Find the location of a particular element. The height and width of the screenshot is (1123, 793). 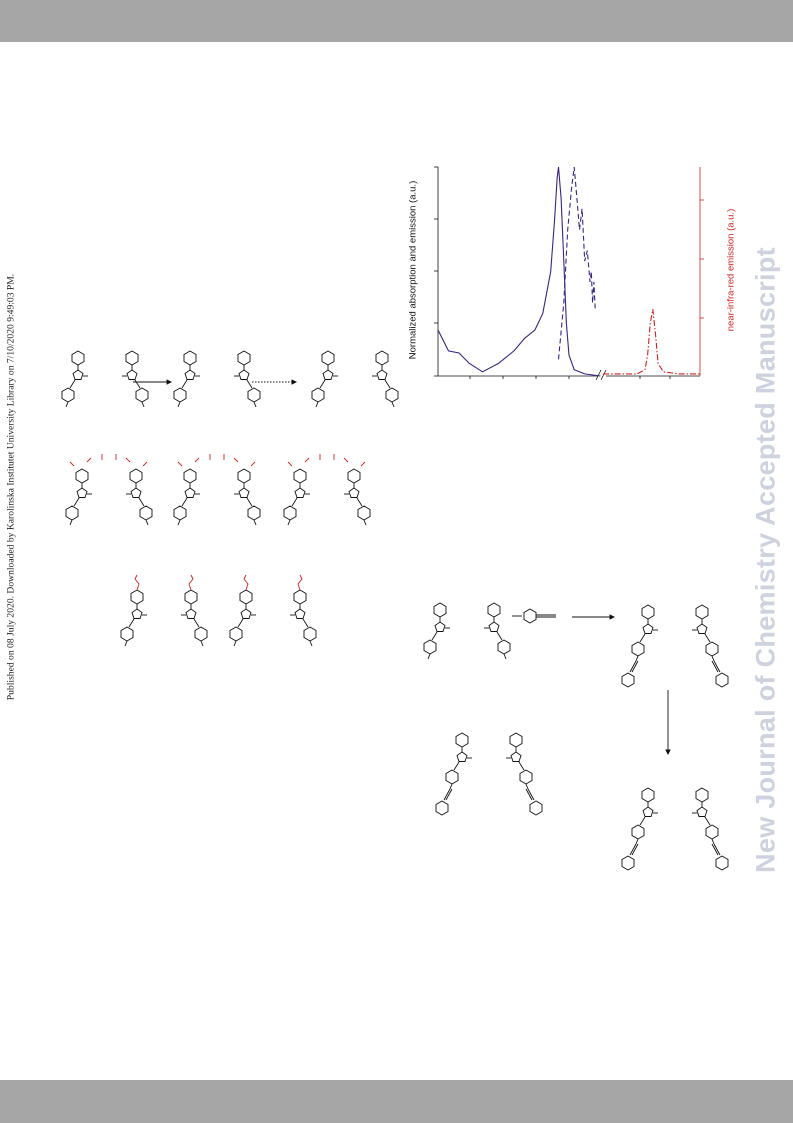

chart-series-layer is located at coordinates (568, 271).